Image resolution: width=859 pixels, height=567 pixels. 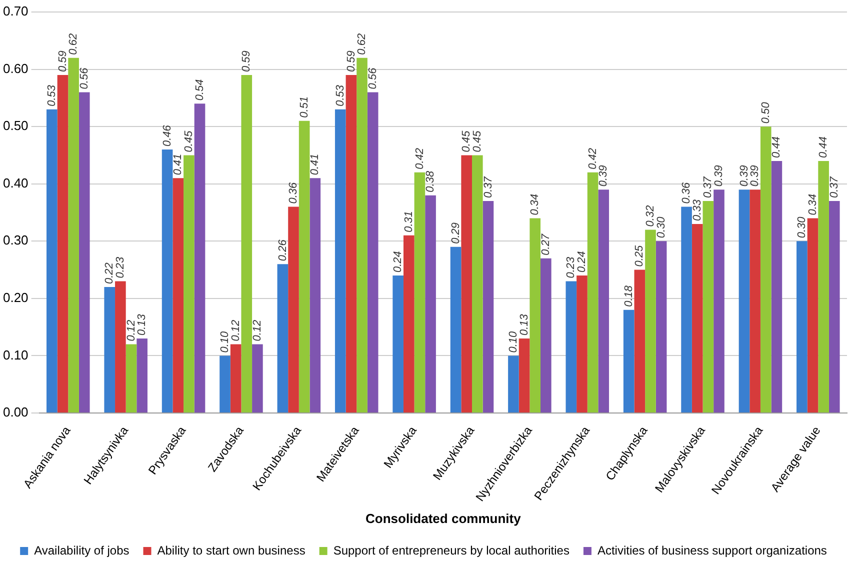 What do you see at coordinates (444, 518) in the screenshot?
I see `x-axis-title: Consolidated community` at bounding box center [444, 518].